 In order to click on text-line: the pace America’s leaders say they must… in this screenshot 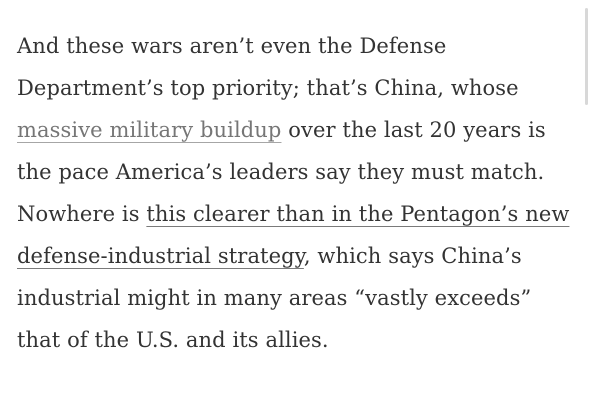, I will do `click(303, 172)`.